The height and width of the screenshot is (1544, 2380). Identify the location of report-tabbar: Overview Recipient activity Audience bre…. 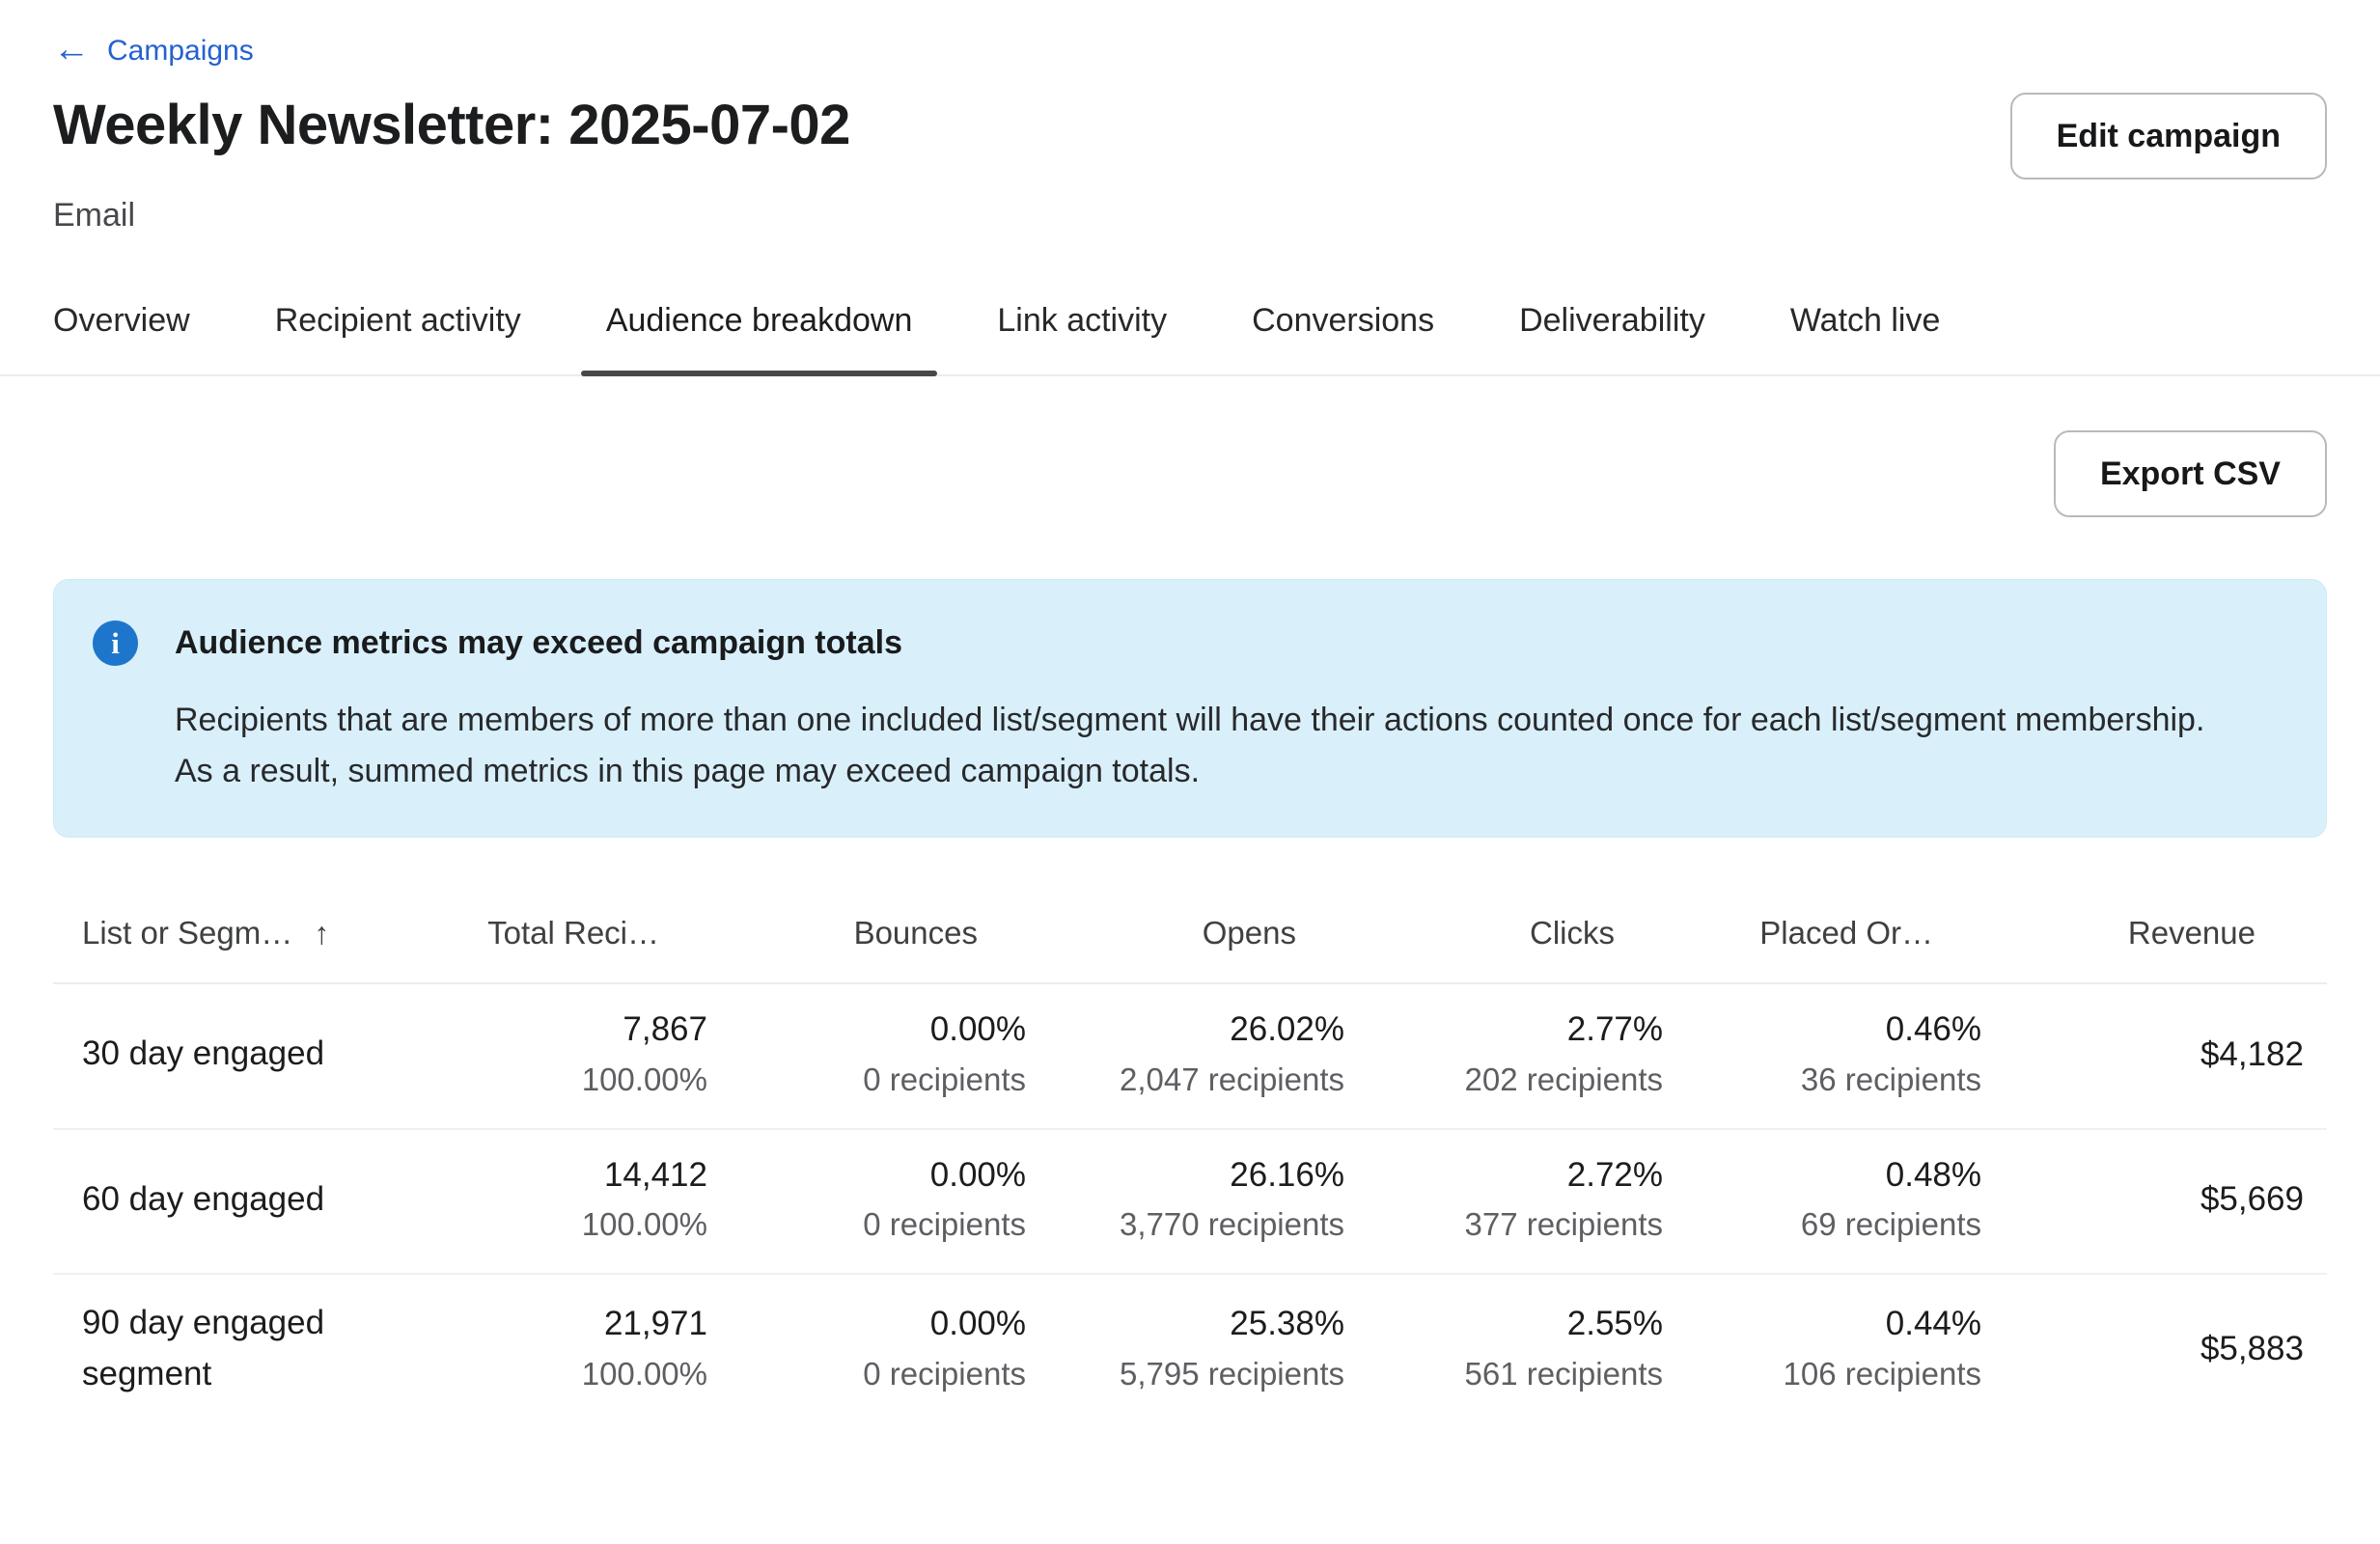
(1190, 326).